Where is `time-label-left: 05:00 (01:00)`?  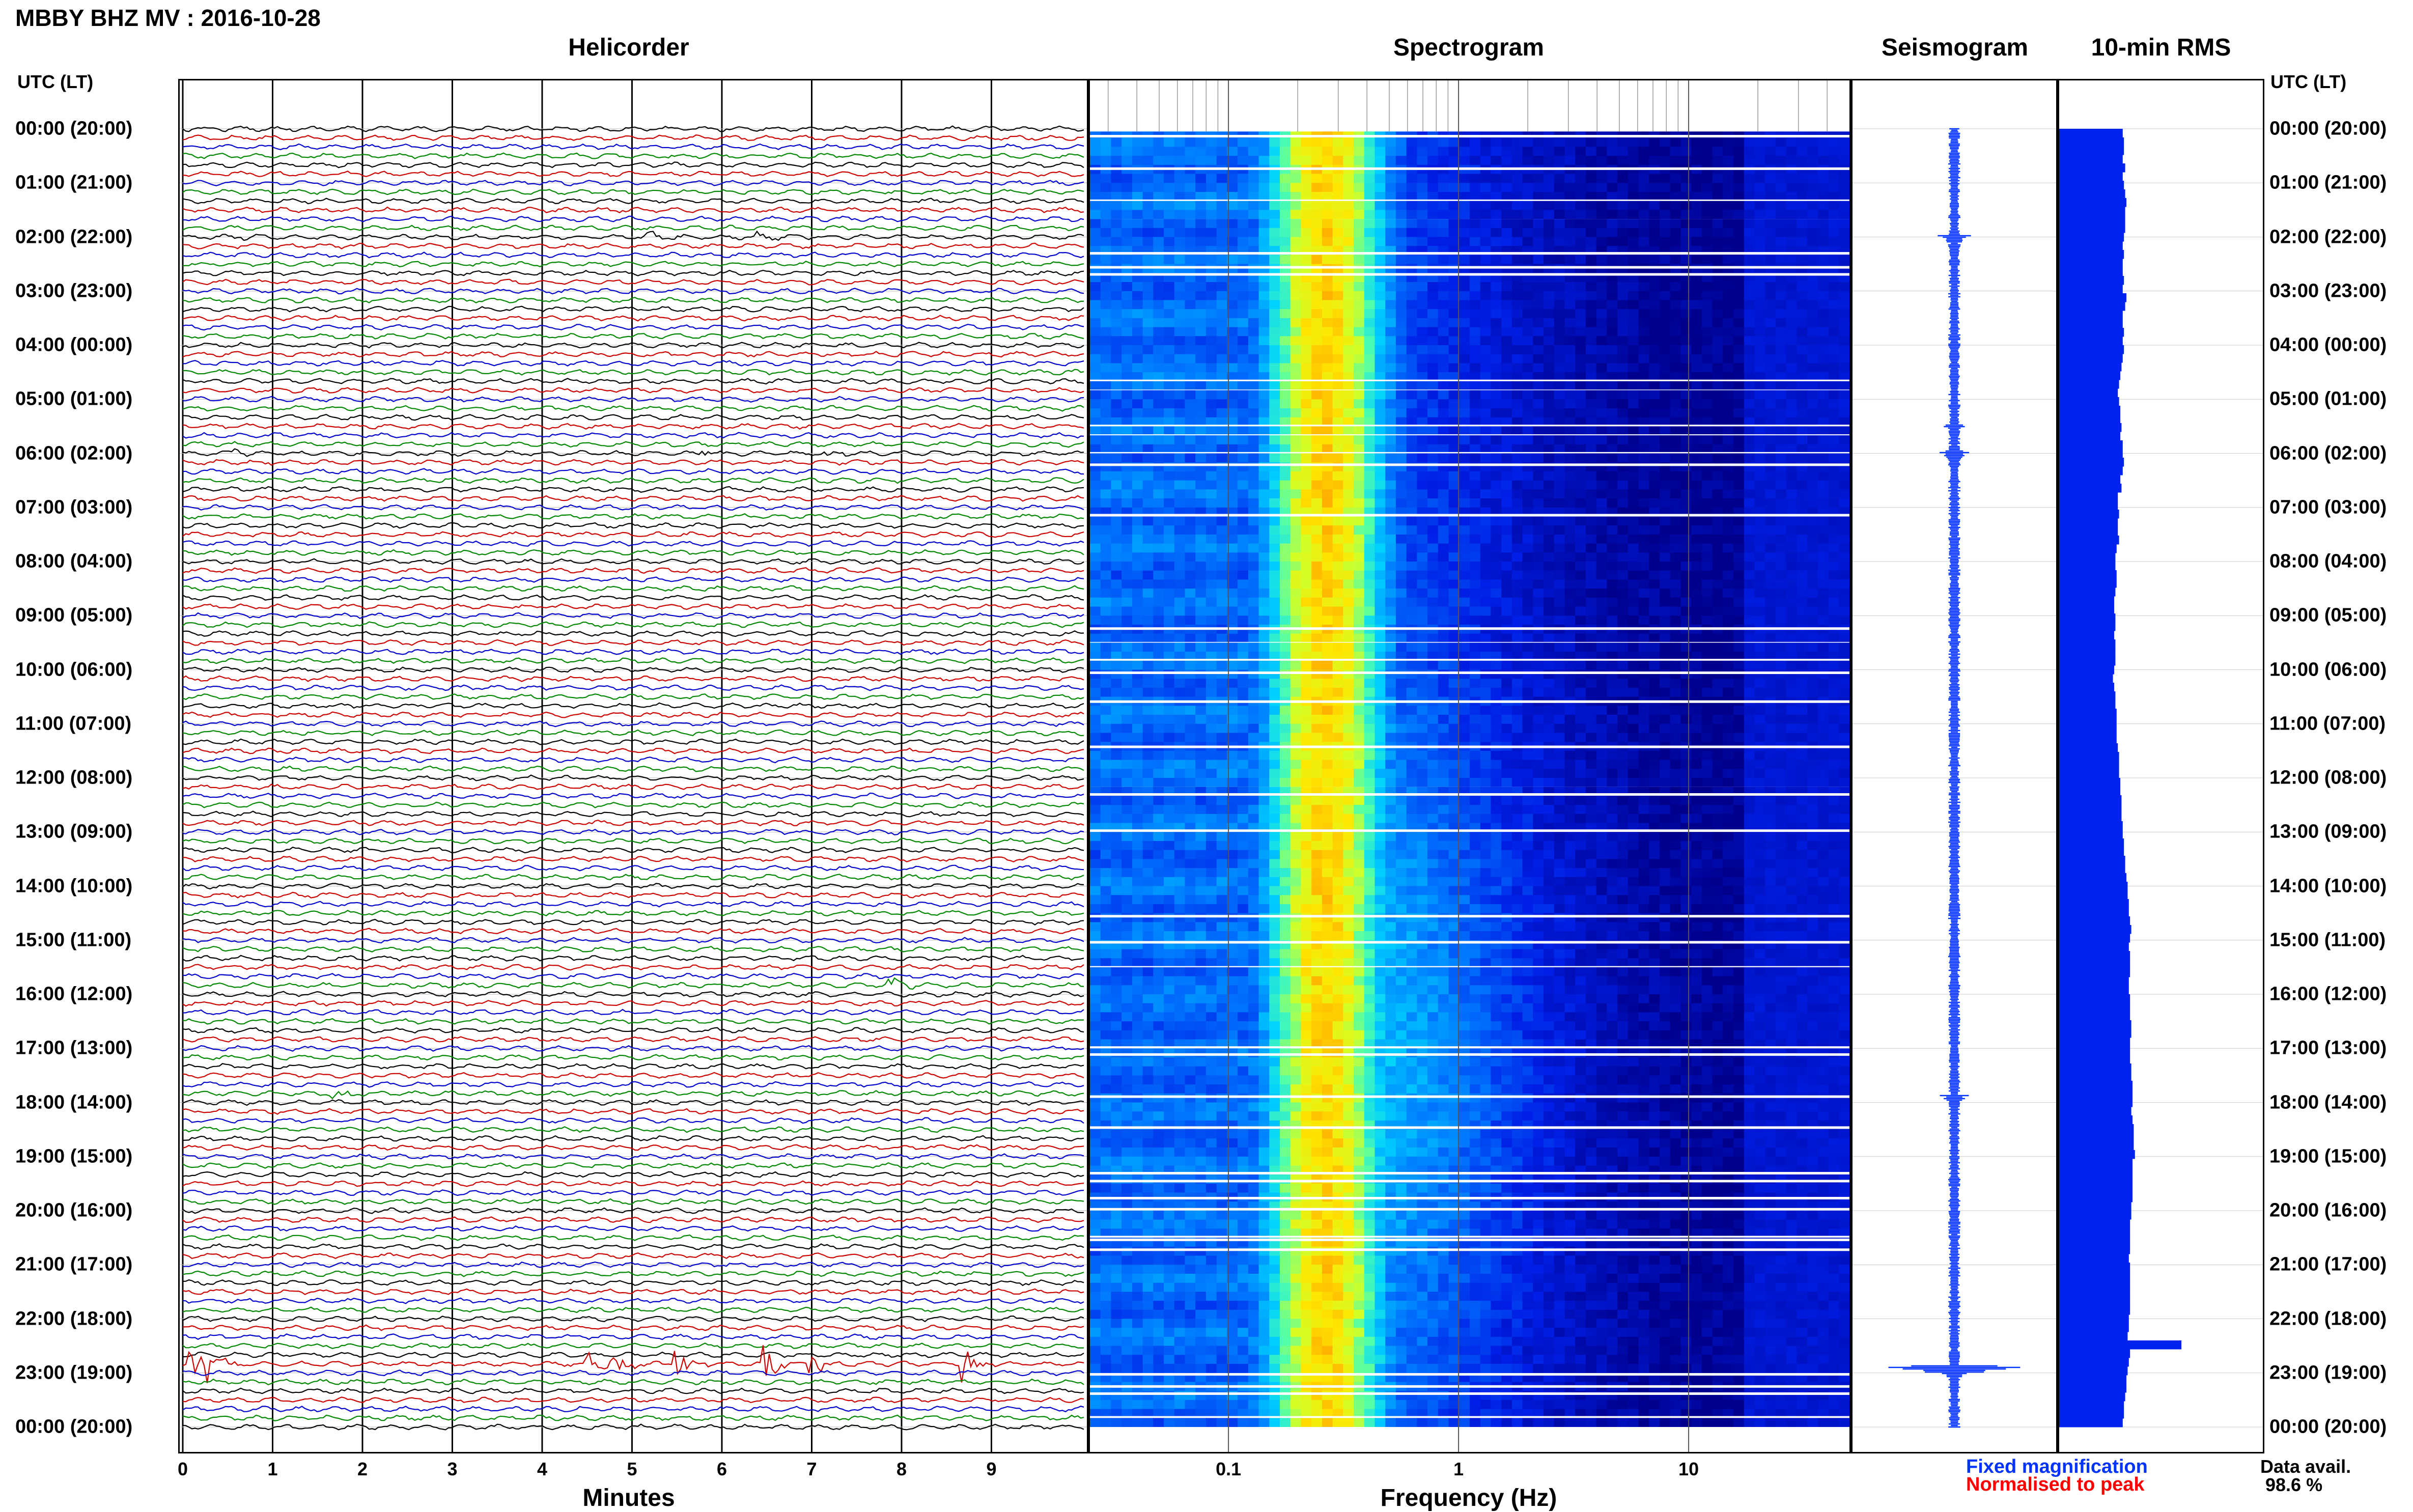
time-label-left: 05:00 (01:00) is located at coordinates (73, 399).